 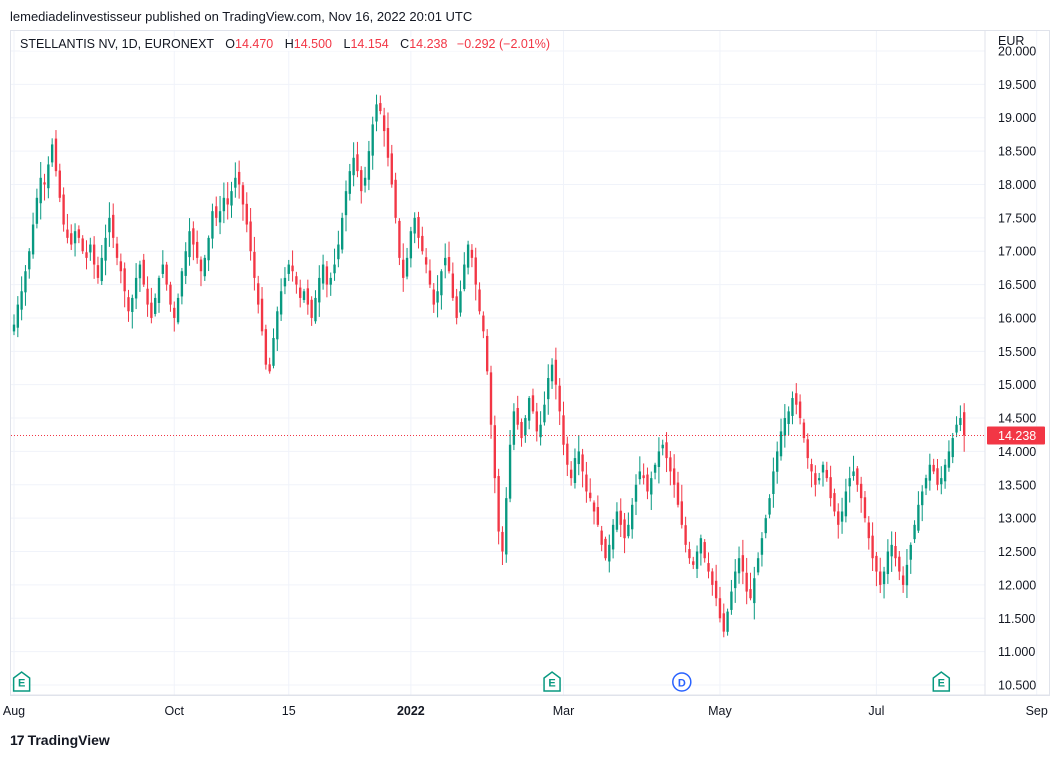 What do you see at coordinates (1017, 552) in the screenshot?
I see `y-tick-label: 12.500` at bounding box center [1017, 552].